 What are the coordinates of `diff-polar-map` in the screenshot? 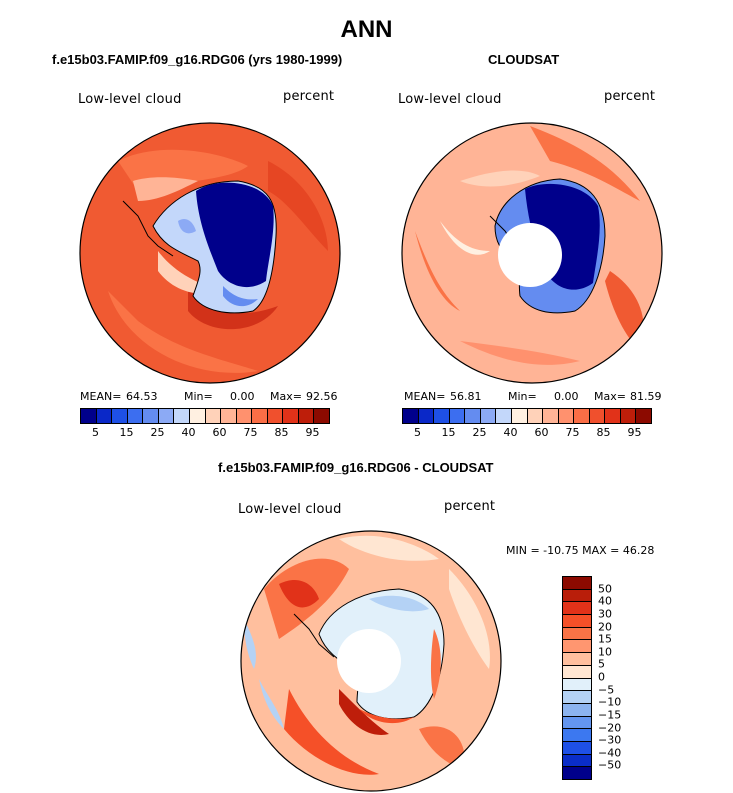 It's located at (371, 661).